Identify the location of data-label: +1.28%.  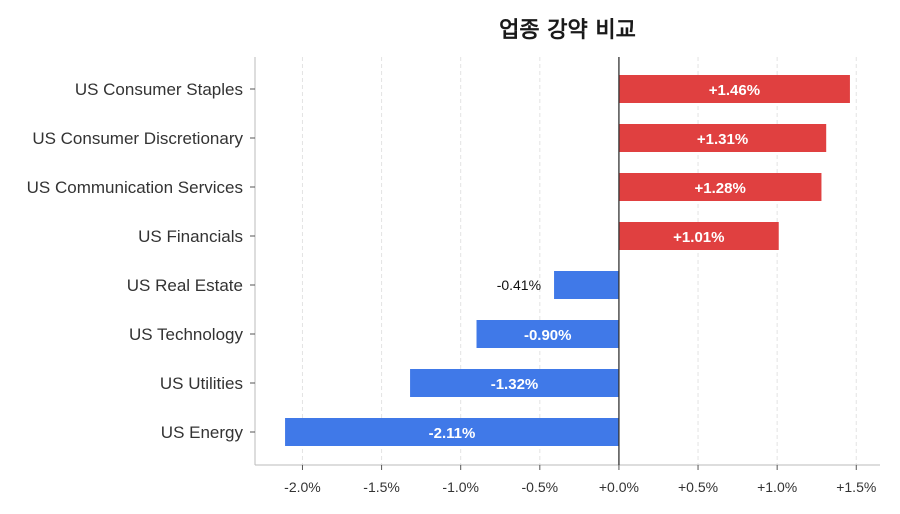
(720, 188).